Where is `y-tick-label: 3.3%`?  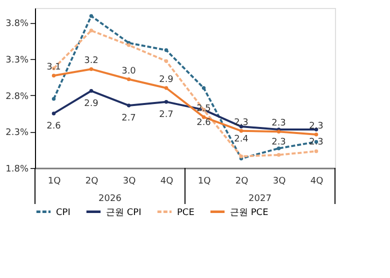 y-tick-label: 3.3% is located at coordinates (17, 60).